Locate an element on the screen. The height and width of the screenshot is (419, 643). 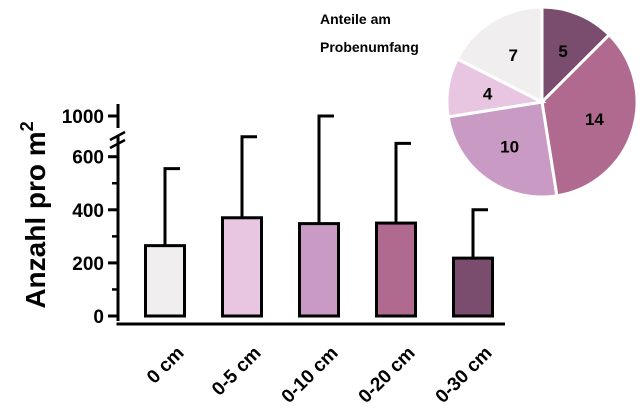
y-tick-label: 1000 is located at coordinates (83, 117).